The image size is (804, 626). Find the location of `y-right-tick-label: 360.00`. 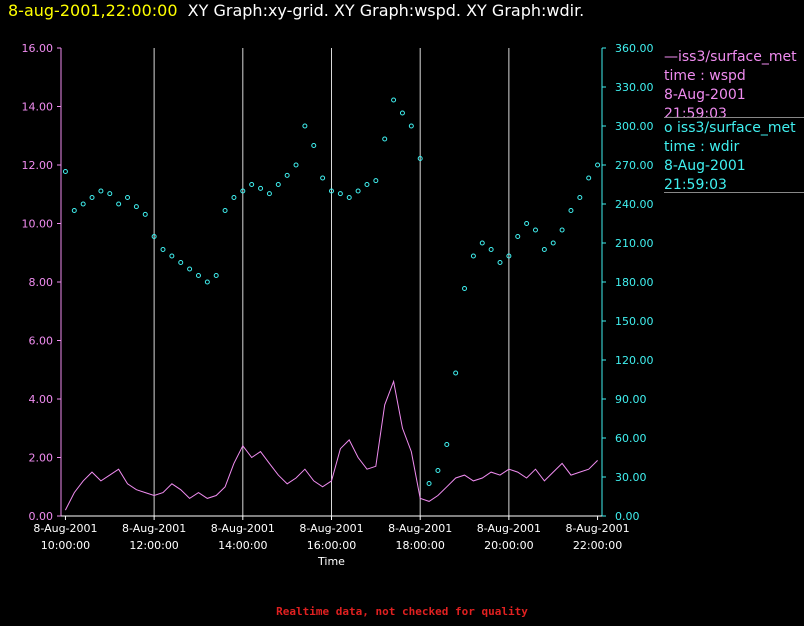

y-right-tick-label: 360.00 is located at coordinates (634, 48).